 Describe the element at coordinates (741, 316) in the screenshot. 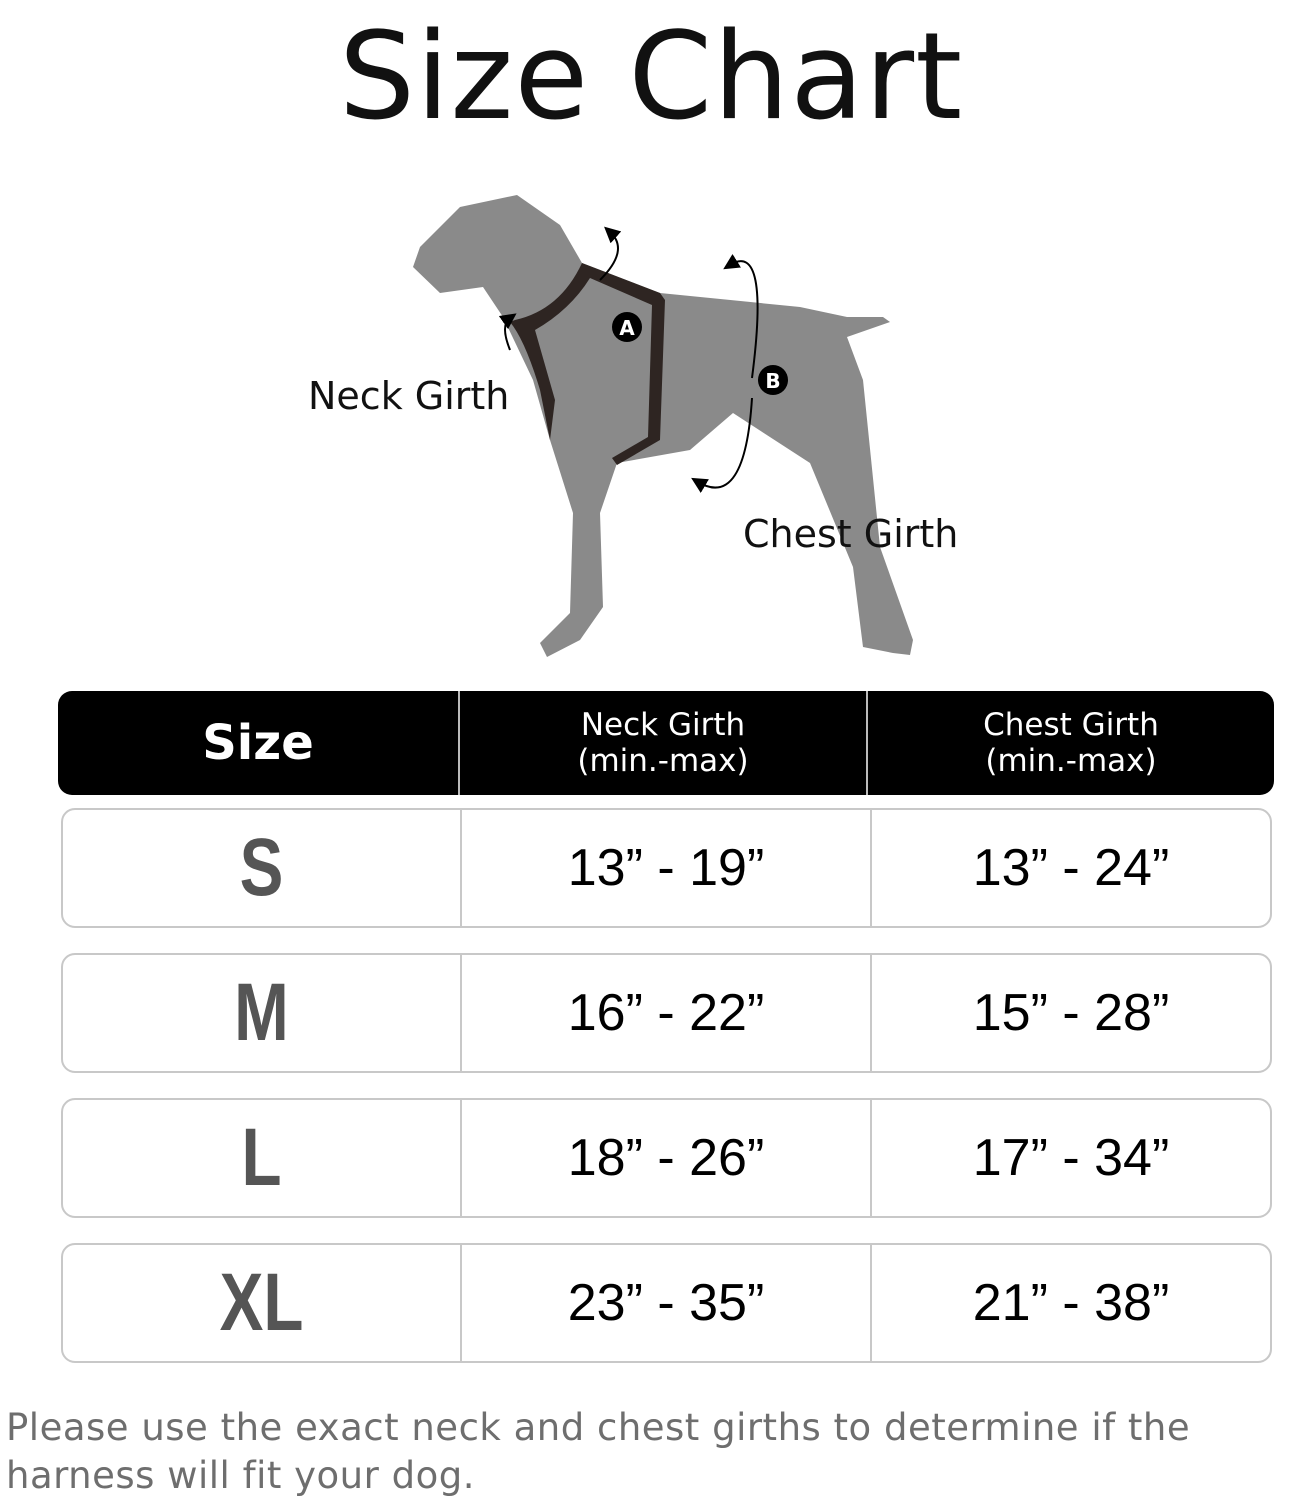

I see `chest-arrow-top` at that location.